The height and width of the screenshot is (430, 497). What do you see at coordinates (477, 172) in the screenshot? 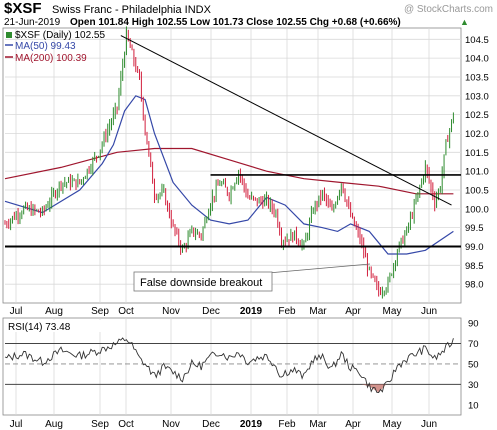
I see `price-y-tick-label: 101.0` at bounding box center [477, 172].